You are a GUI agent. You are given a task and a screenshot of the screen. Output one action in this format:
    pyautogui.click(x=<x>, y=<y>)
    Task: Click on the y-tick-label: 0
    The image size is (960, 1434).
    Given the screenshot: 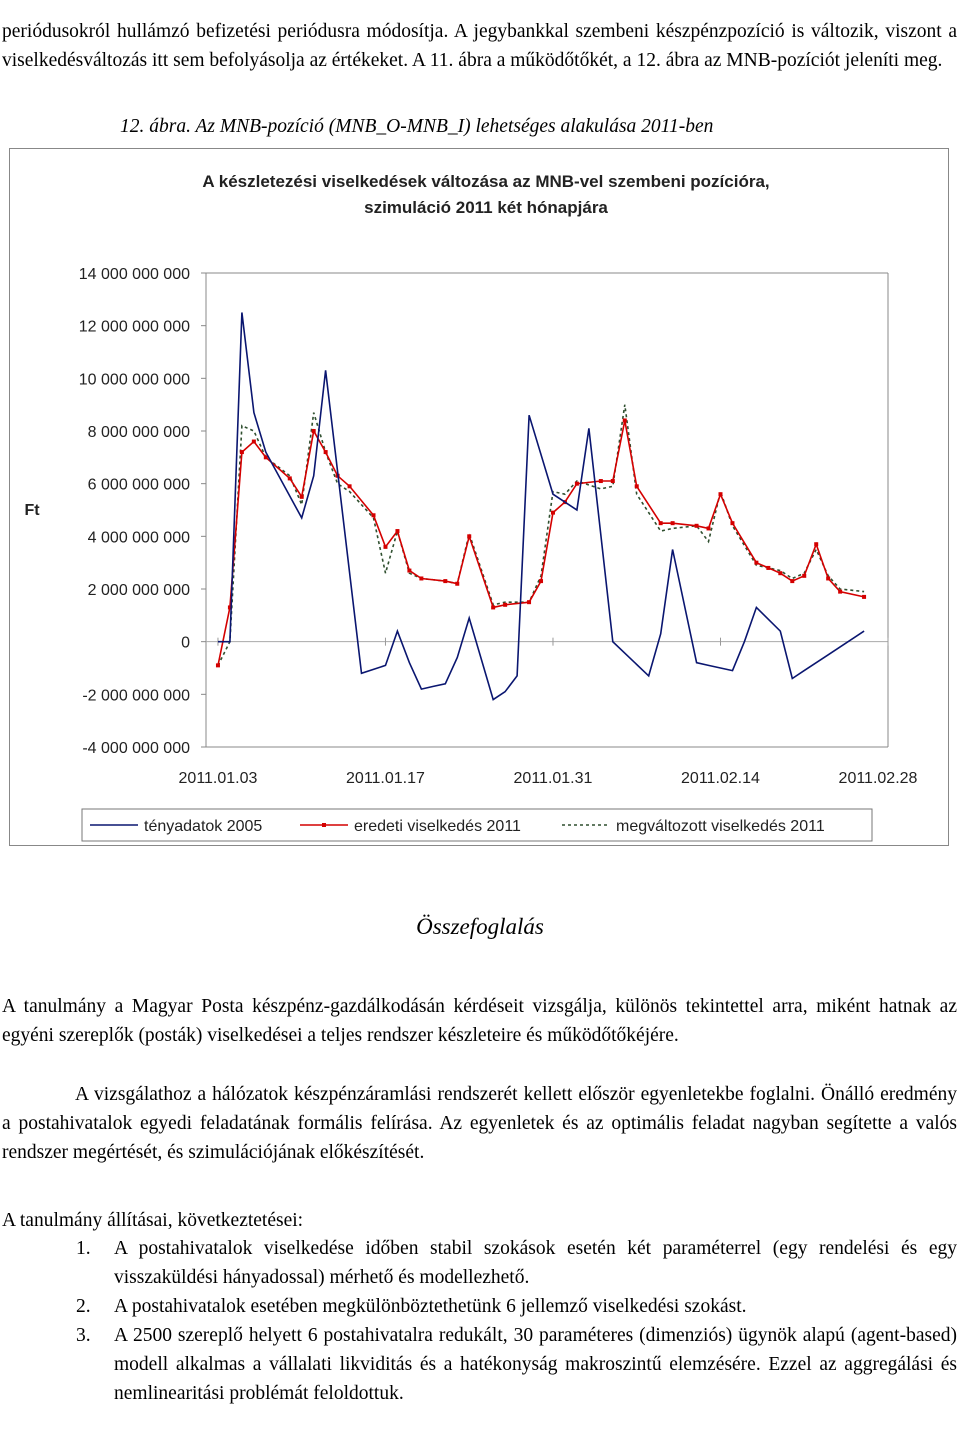 What is the action you would take?
    pyautogui.click(x=185, y=643)
    